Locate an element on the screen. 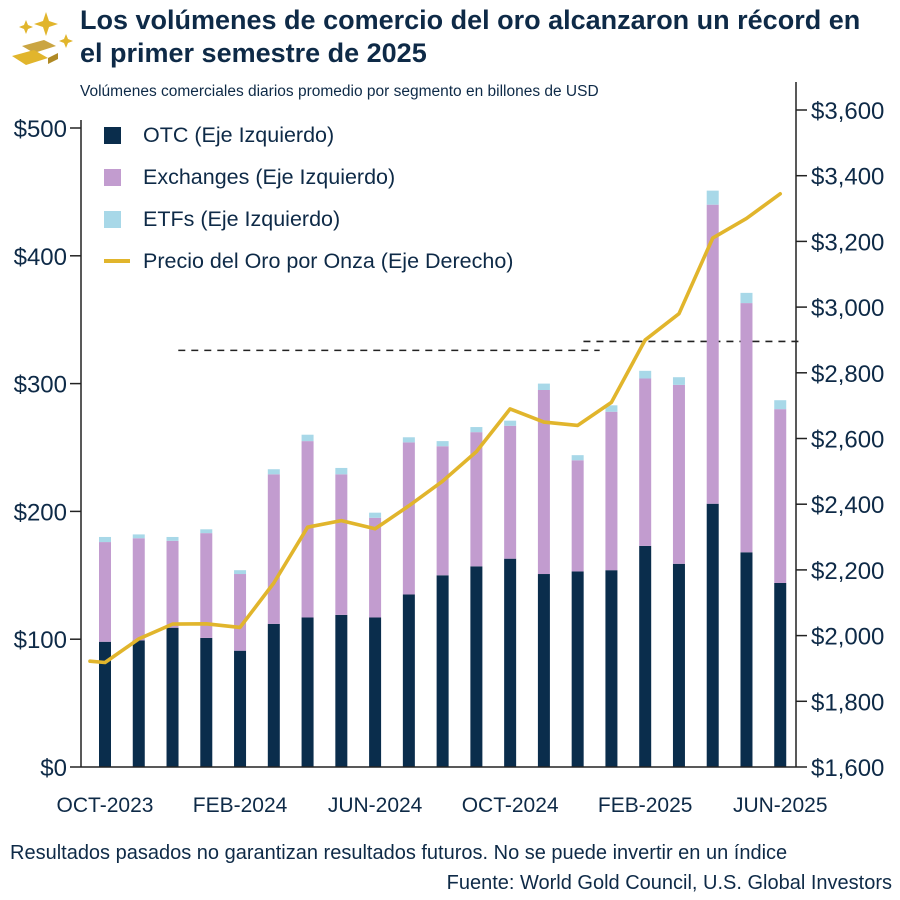 The image size is (900, 900). bar-etfs-oct-2024 is located at coordinates (510, 423).